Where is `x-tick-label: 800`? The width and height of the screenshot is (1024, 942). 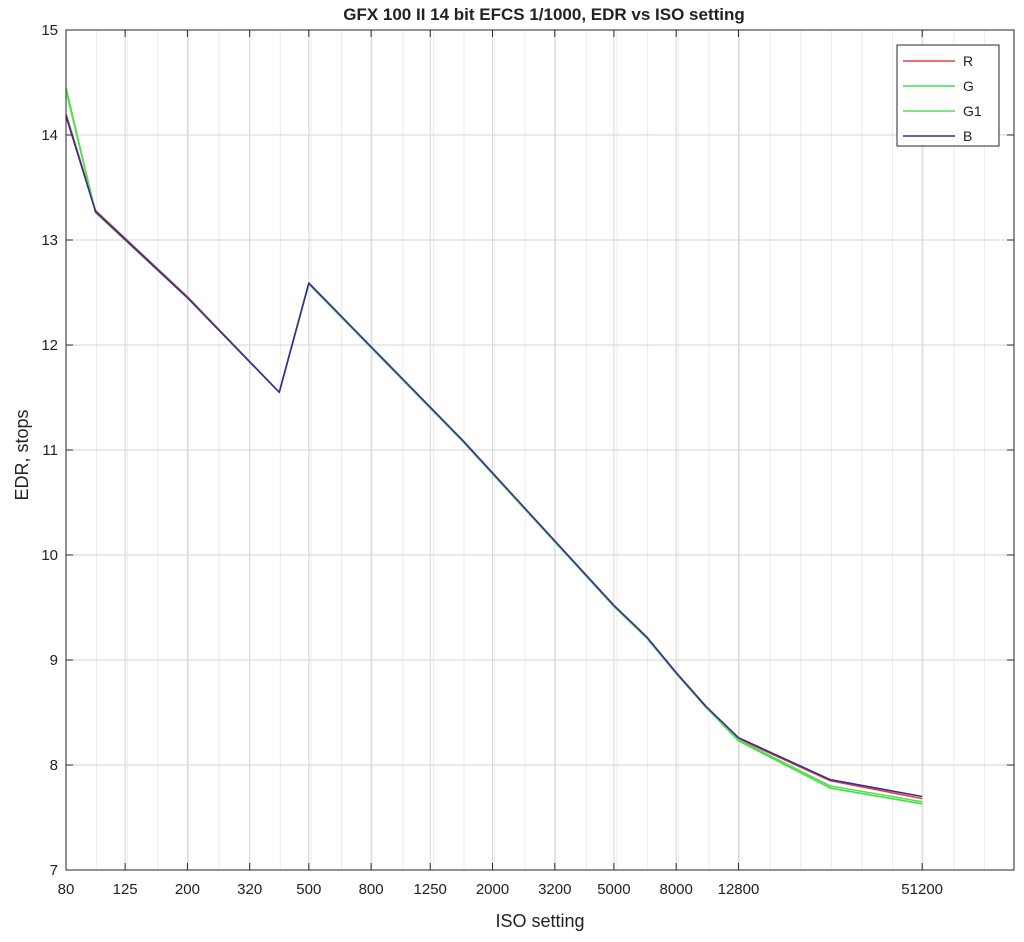
x-tick-label: 800 is located at coordinates (371, 889).